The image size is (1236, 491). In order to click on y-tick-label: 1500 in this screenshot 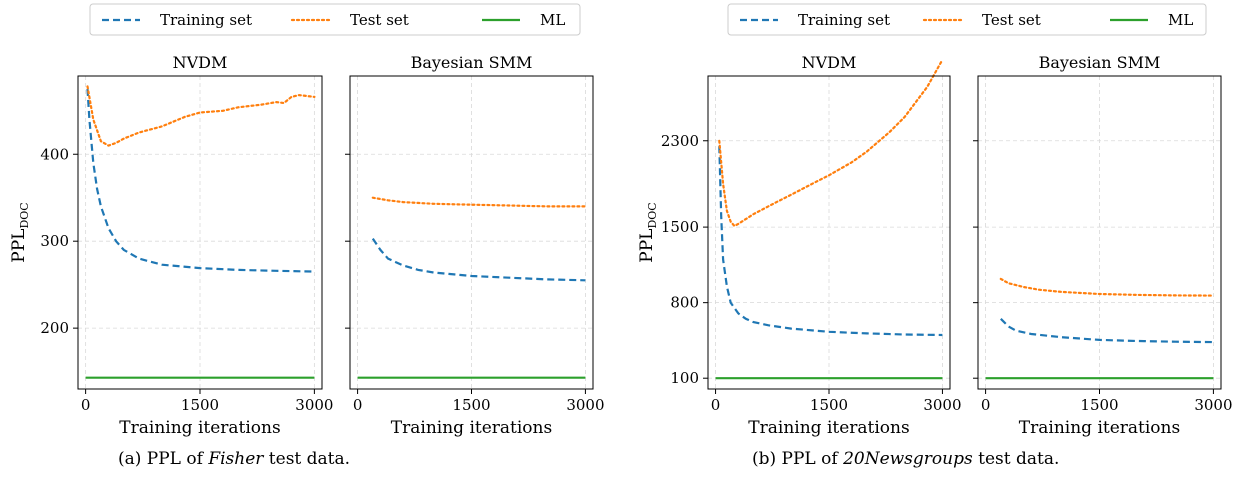, I will do `click(680, 227)`.